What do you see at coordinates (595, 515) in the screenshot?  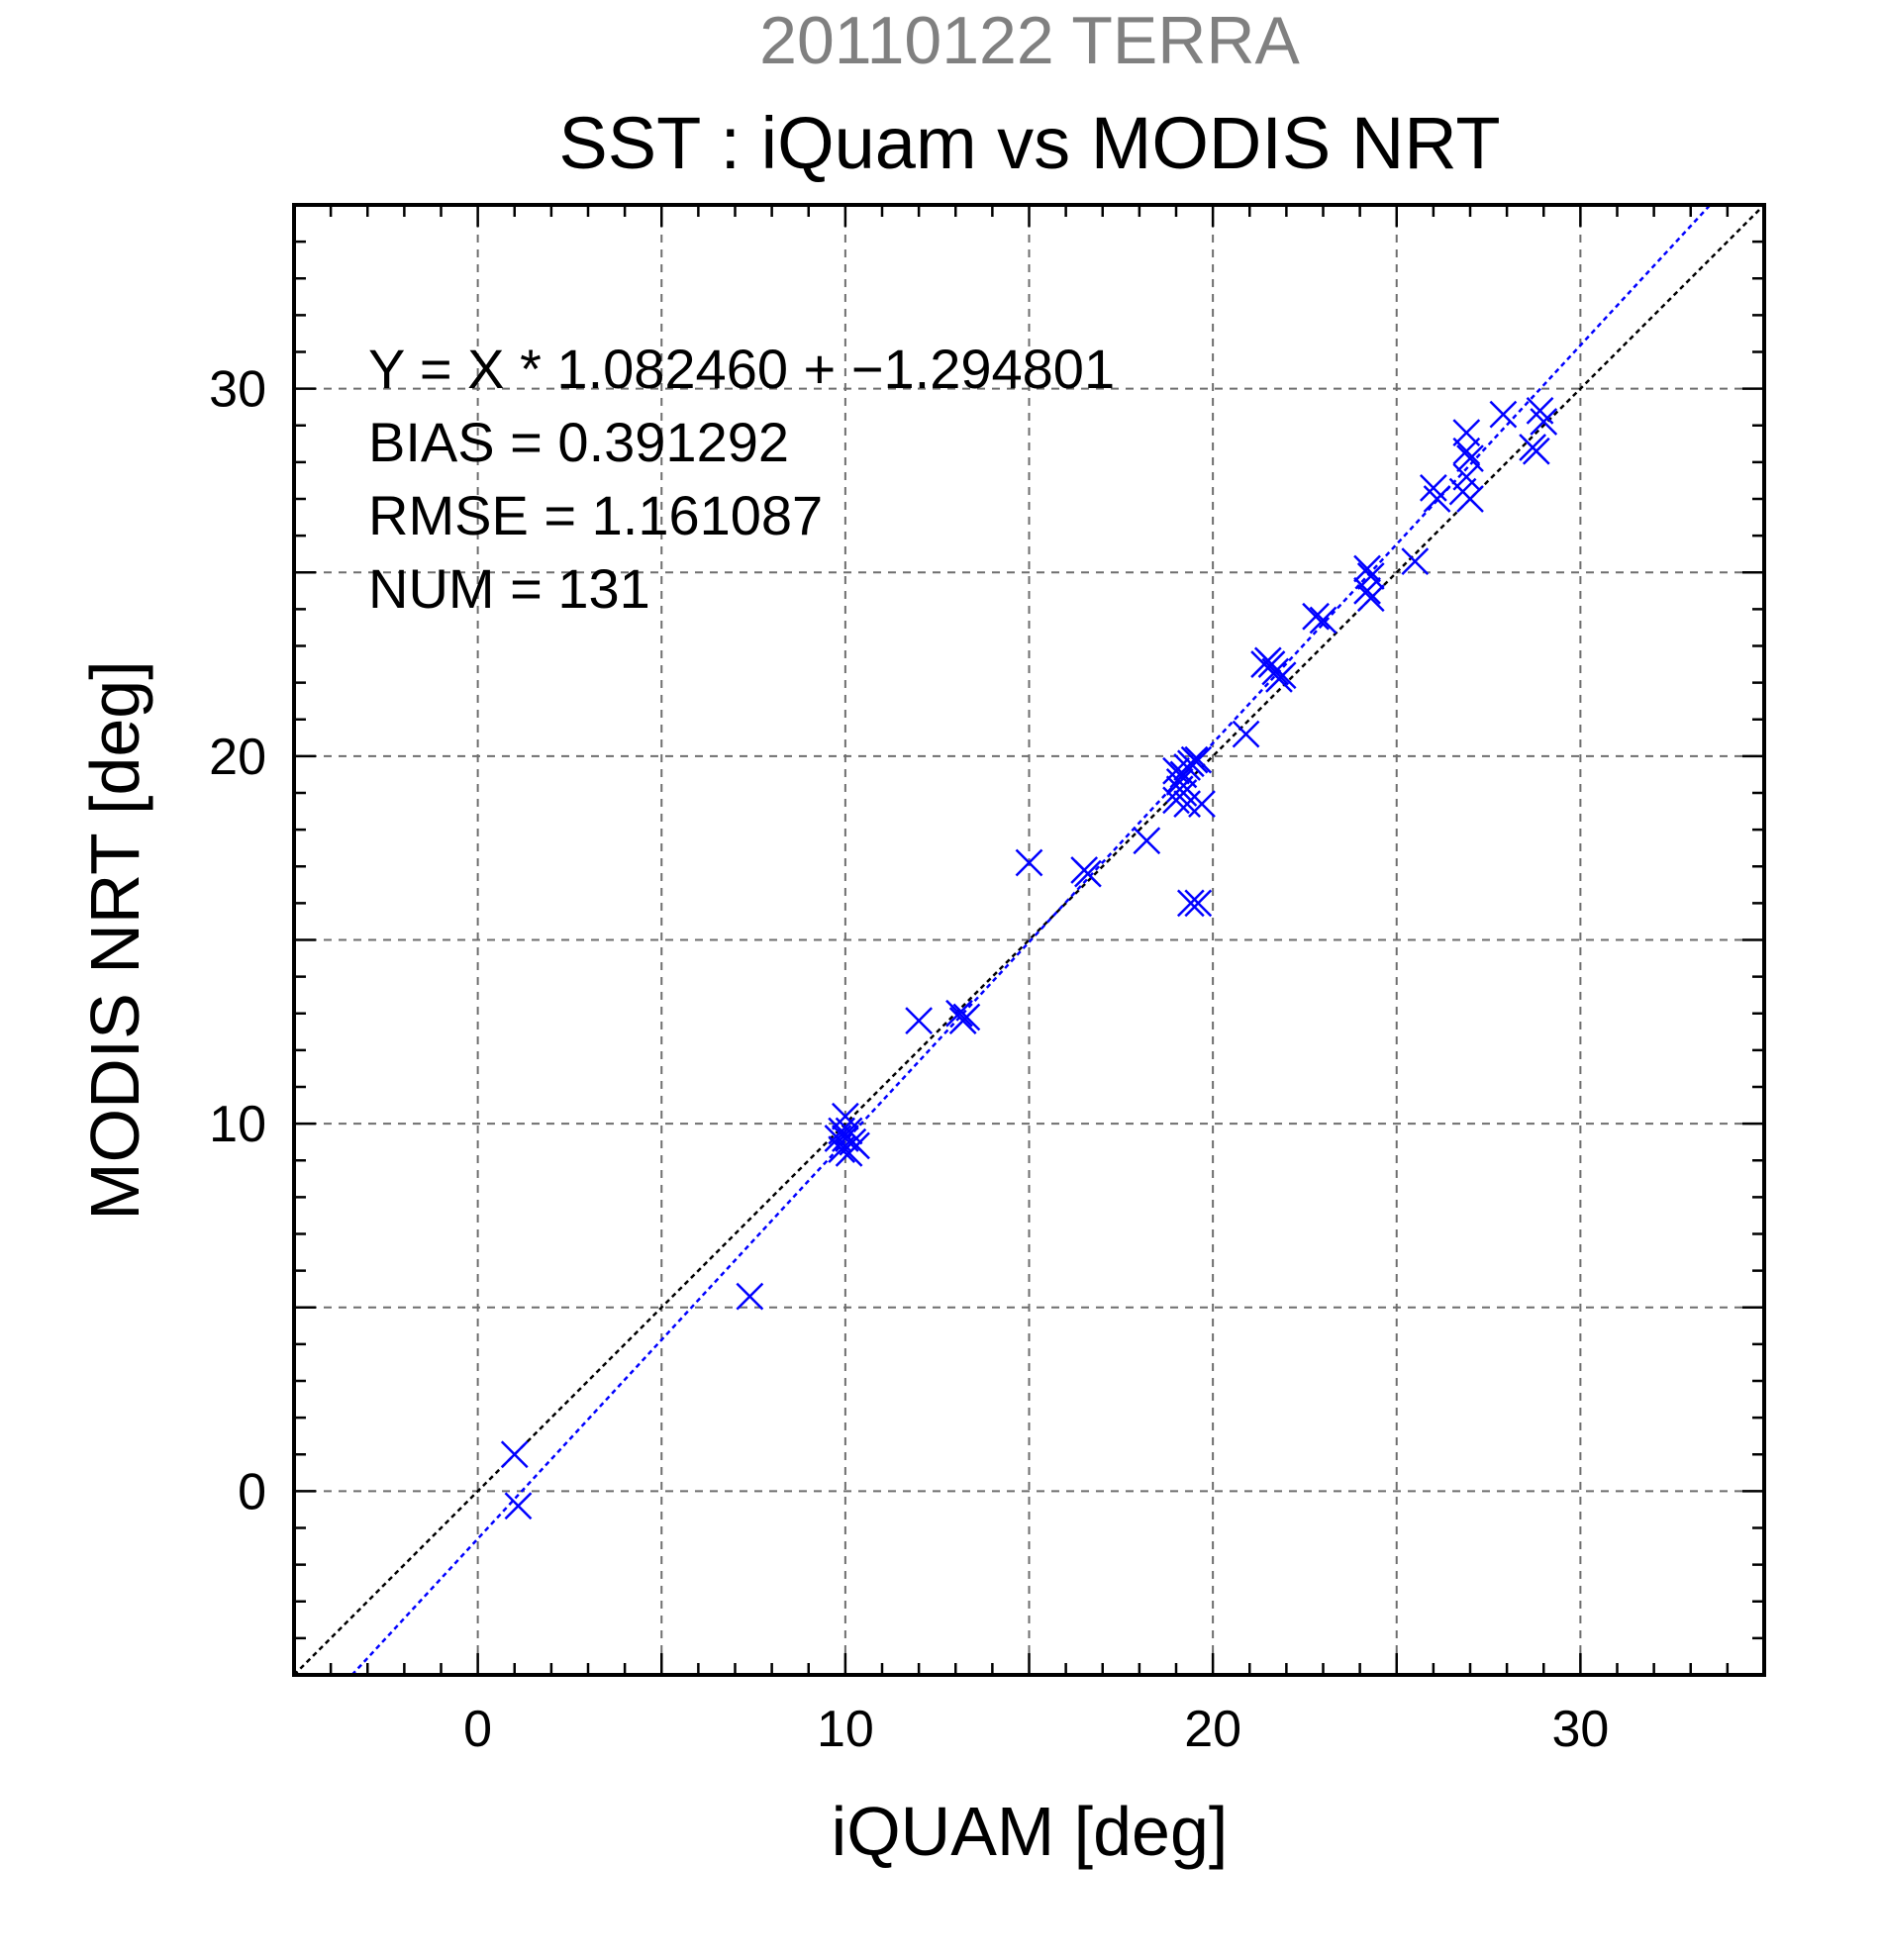 I see `stats-line-rmse: RMSE = 1.161087` at bounding box center [595, 515].